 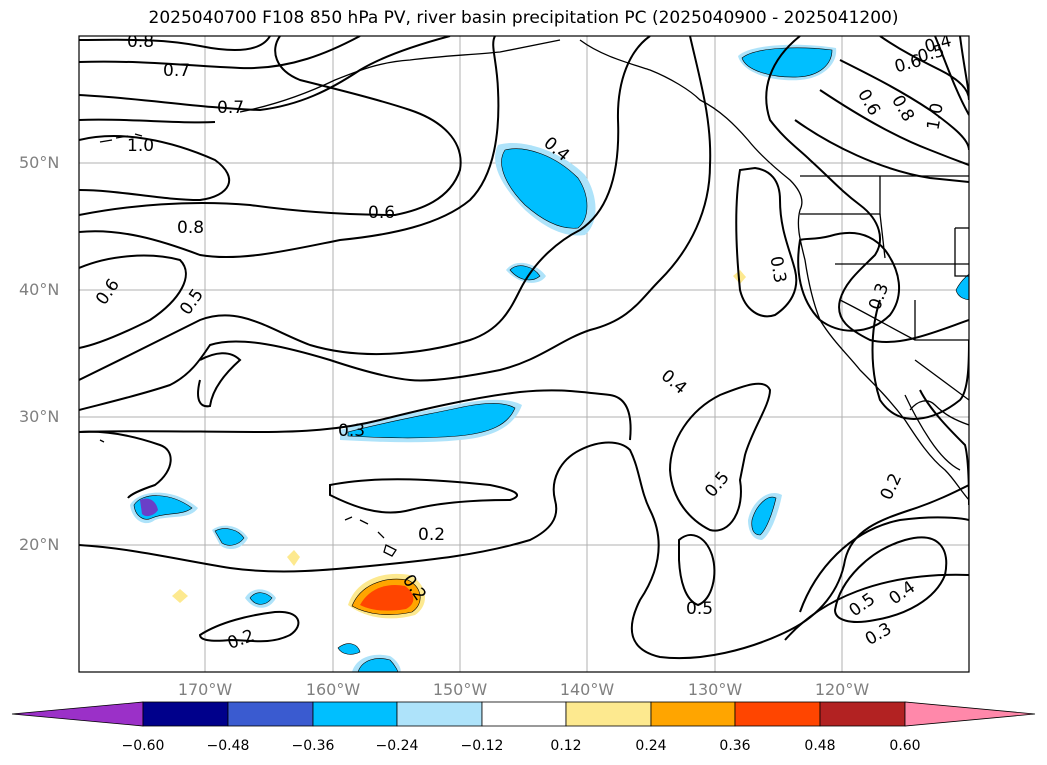 What do you see at coordinates (39, 162) in the screenshot?
I see `lat-label: 50°N` at bounding box center [39, 162].